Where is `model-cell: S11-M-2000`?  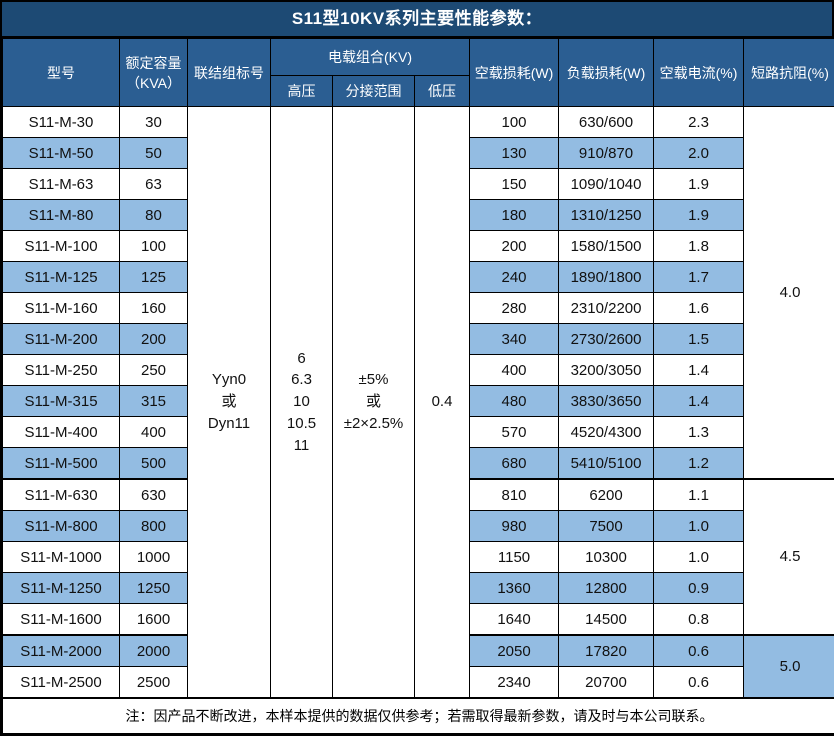 model-cell: S11-M-2000 is located at coordinates (61, 651).